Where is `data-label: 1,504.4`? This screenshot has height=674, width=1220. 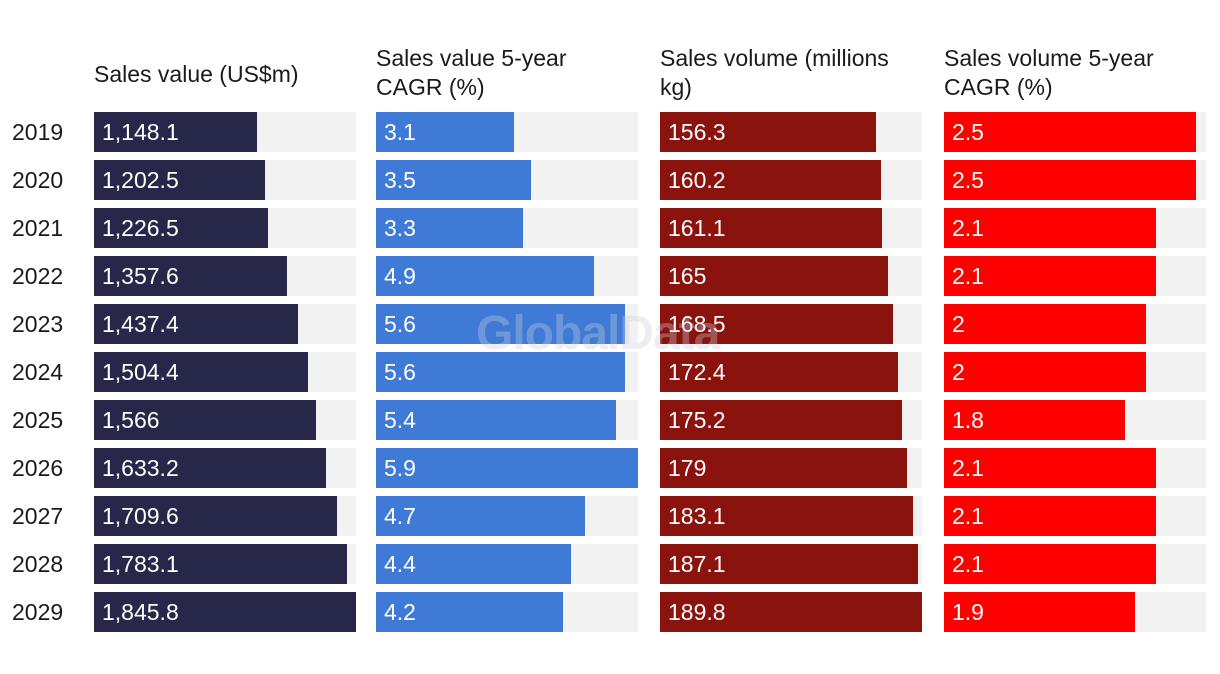
data-label: 1,504.4 is located at coordinates (140, 372).